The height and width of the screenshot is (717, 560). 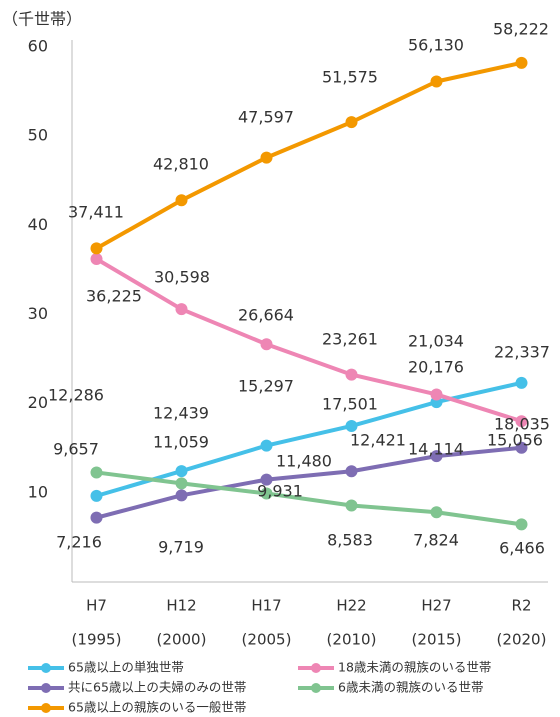 I want to click on x-tick-label: R2, so click(x=522, y=606).